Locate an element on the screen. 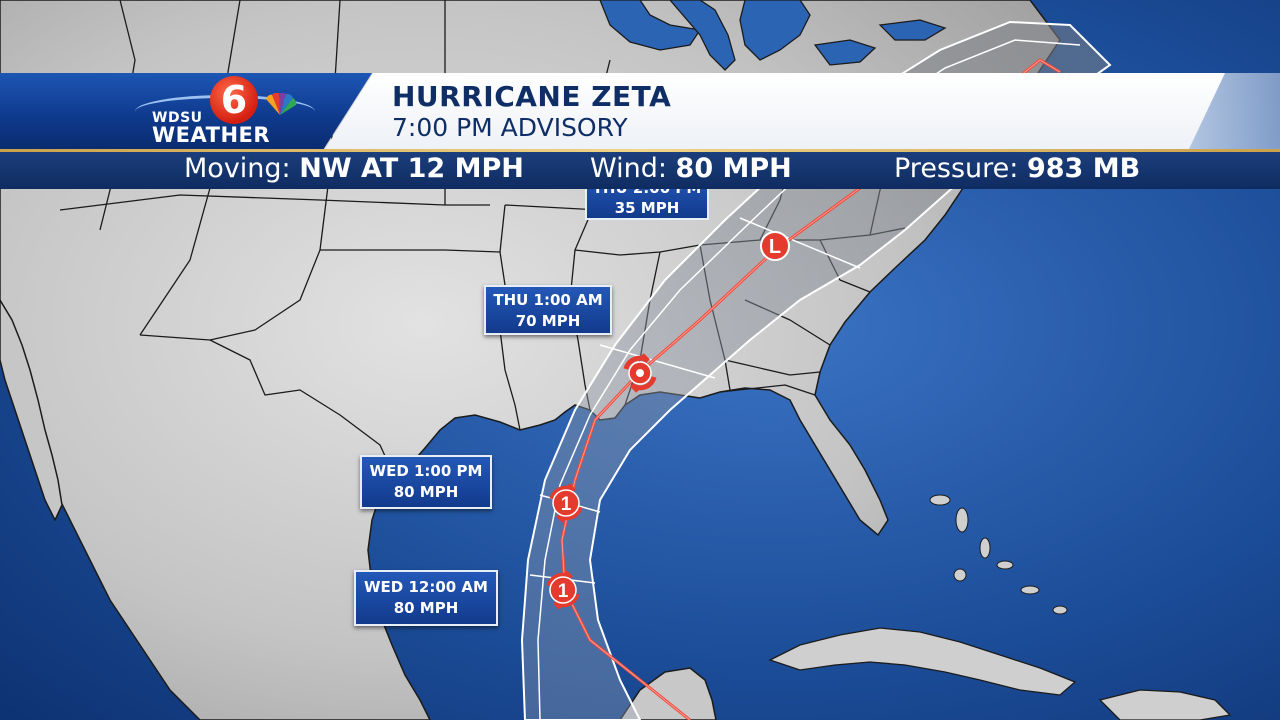 This screenshot has height=720, width=1280. title-panel is located at coordinates (775, 111).